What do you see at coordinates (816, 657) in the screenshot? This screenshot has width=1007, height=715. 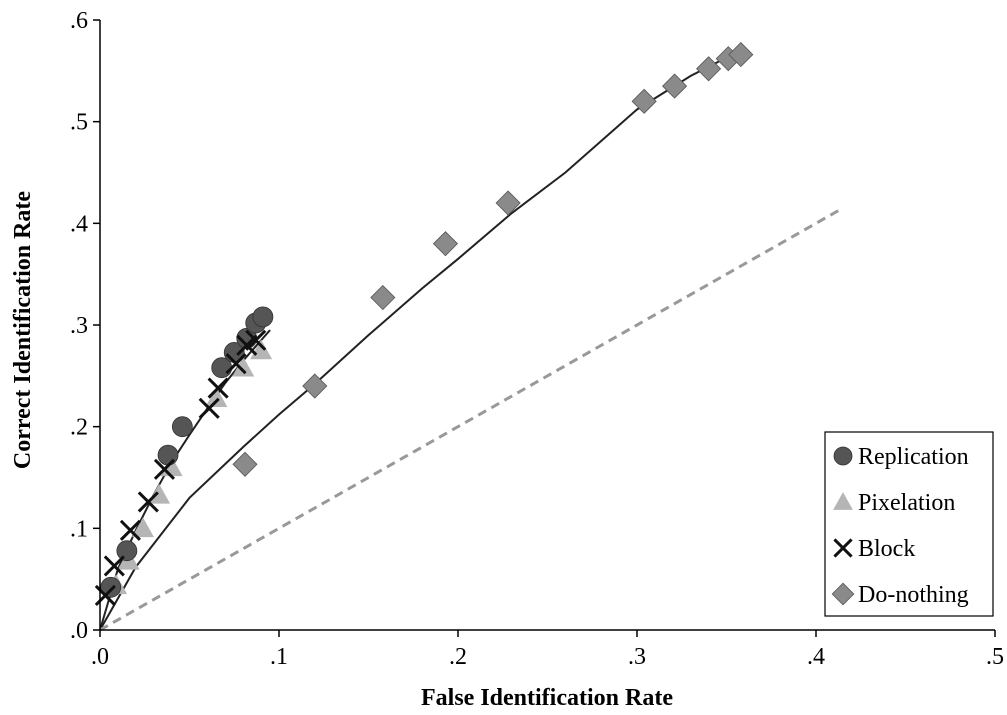 I see `x-tick-label: .4` at bounding box center [816, 657].